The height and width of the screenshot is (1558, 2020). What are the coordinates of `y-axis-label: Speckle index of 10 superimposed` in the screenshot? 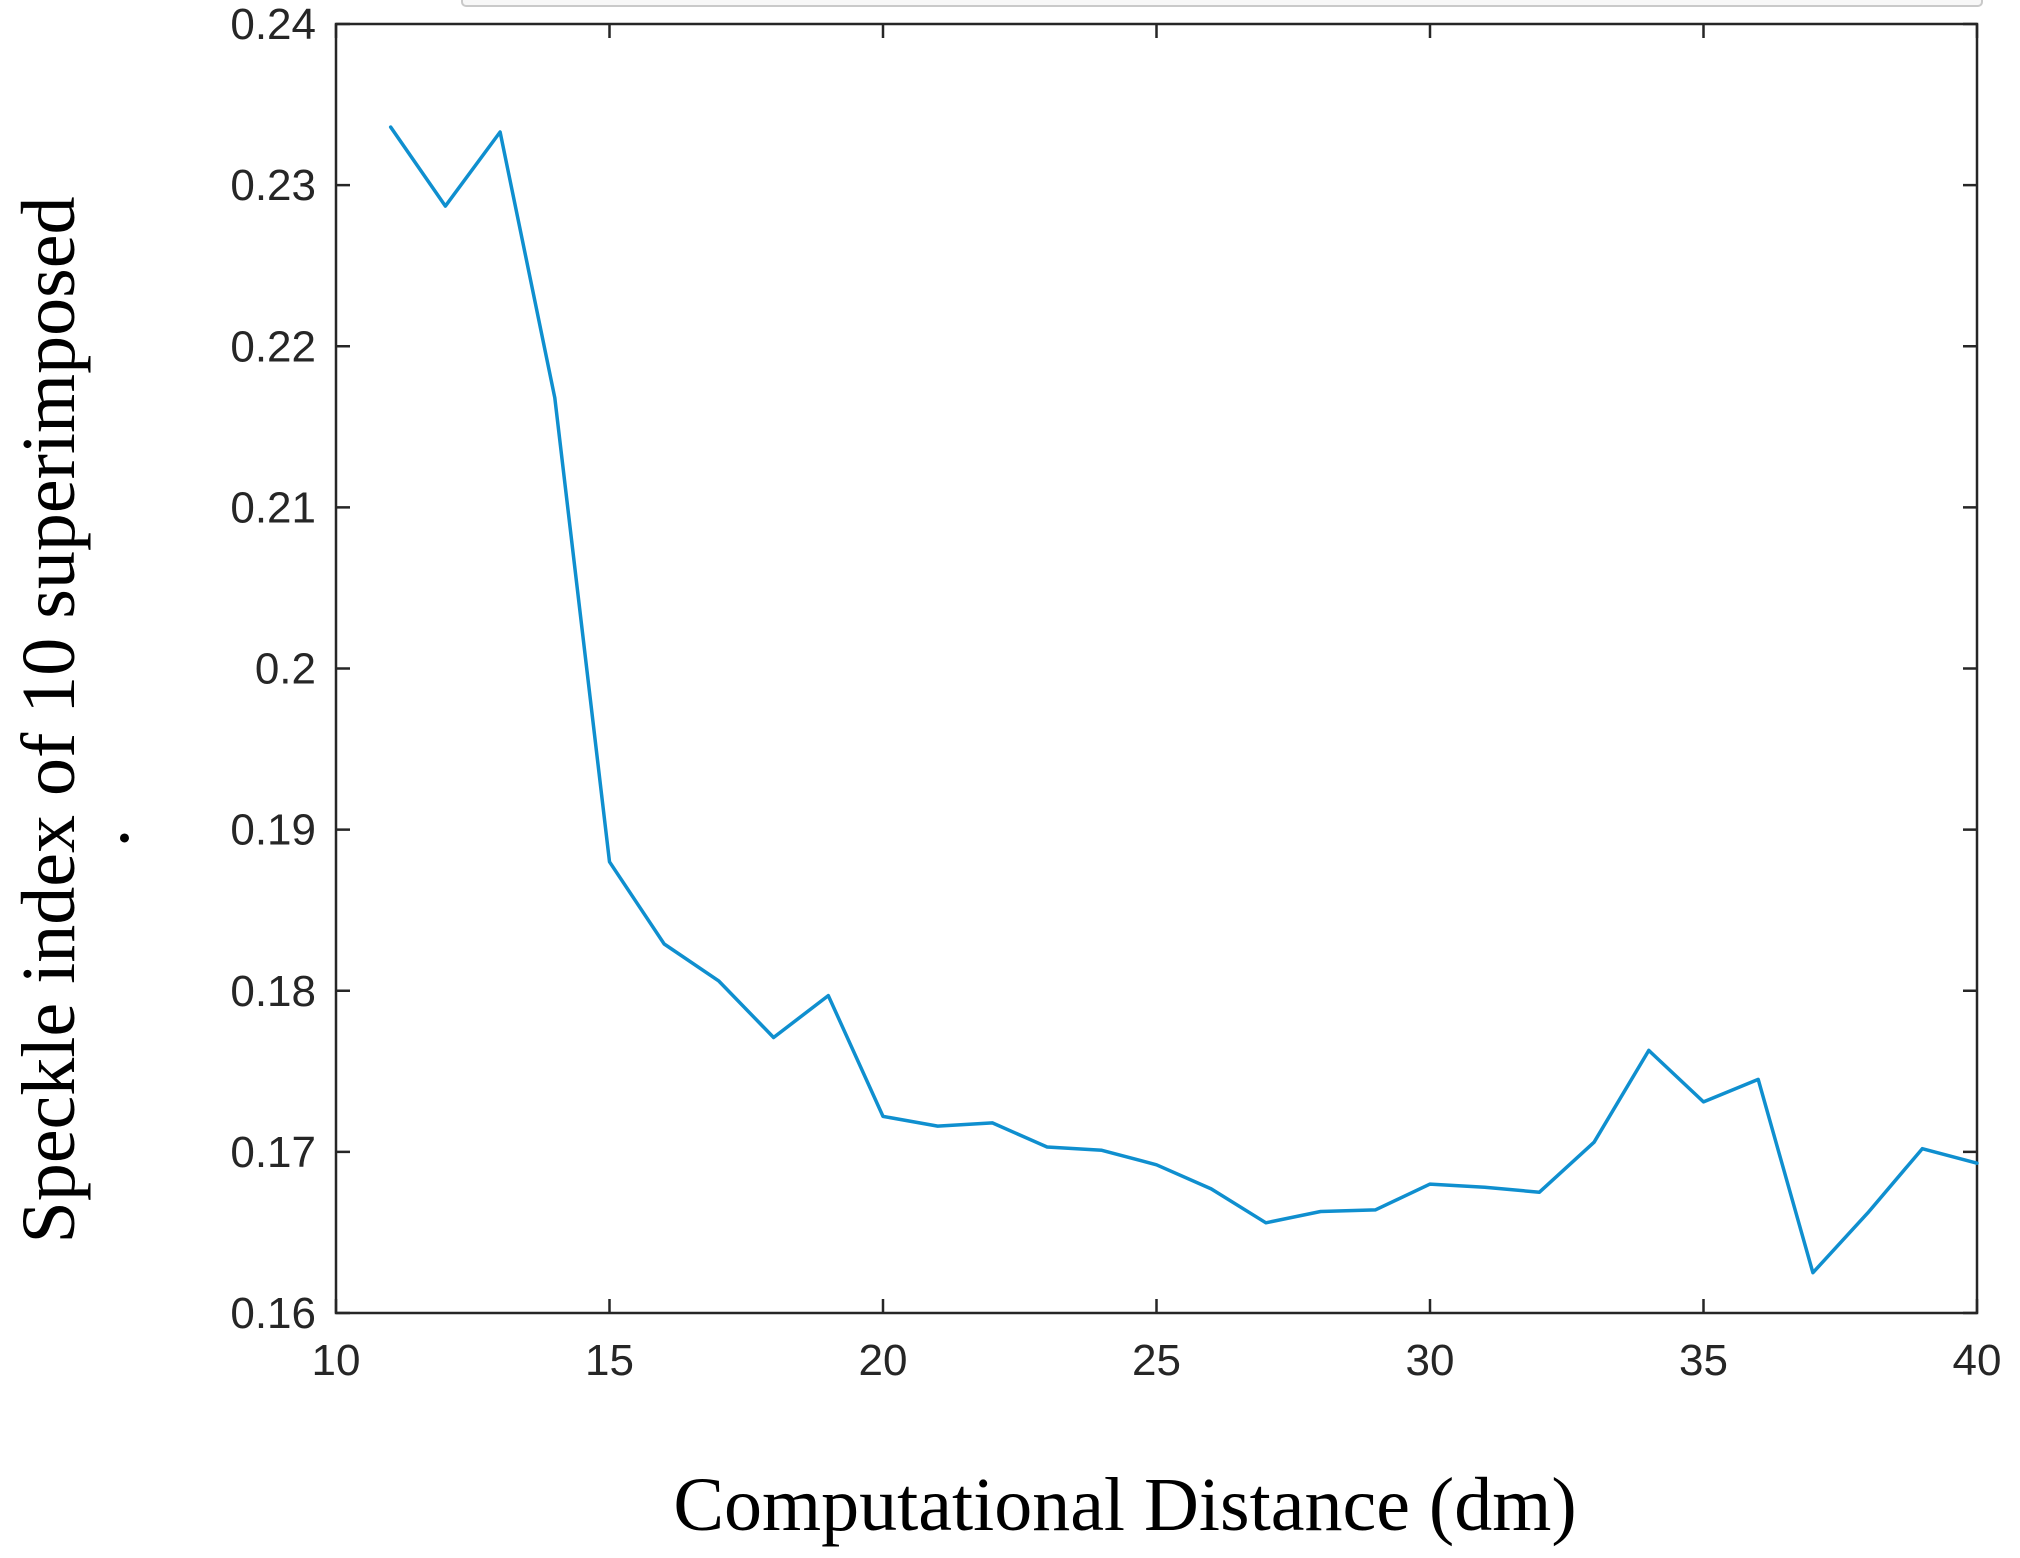 It's located at (49, 720).